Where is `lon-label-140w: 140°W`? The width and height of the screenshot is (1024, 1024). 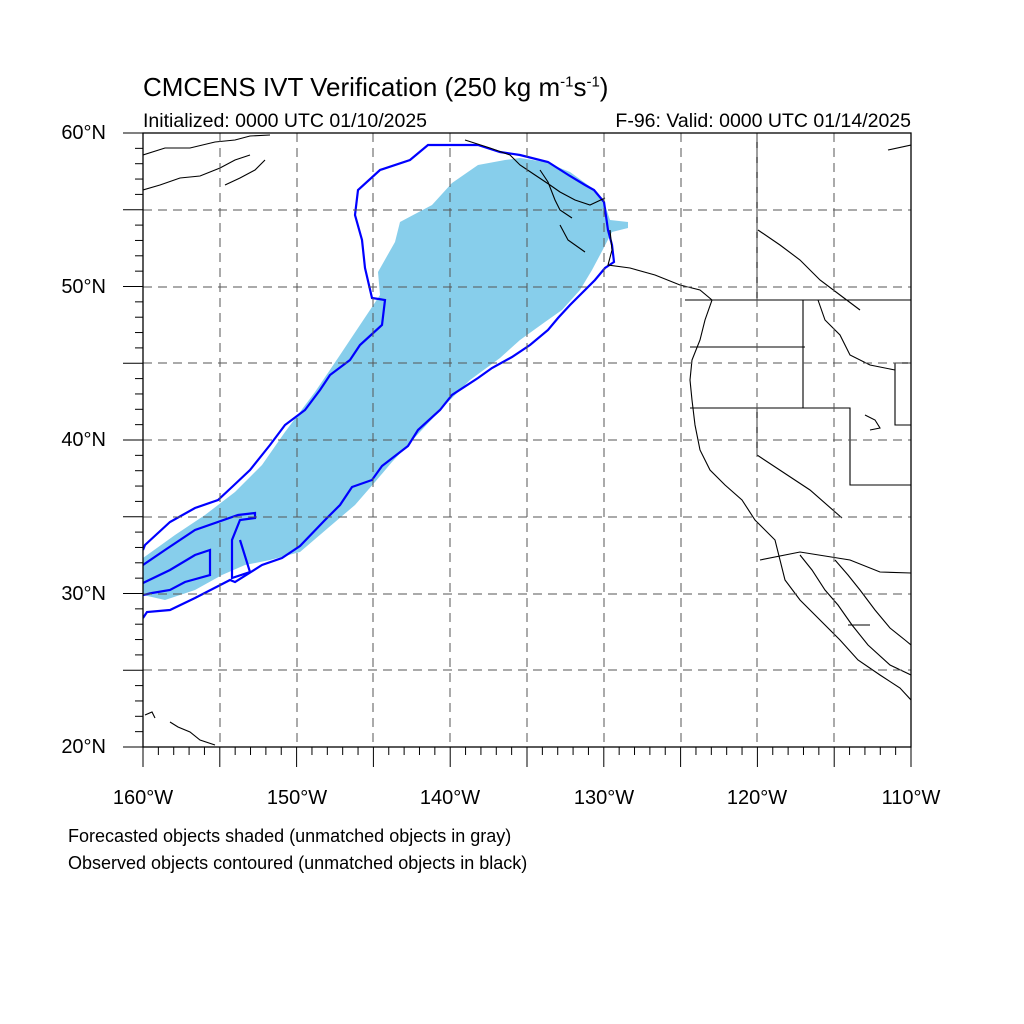
lon-label-140w: 140°W is located at coordinates (450, 798).